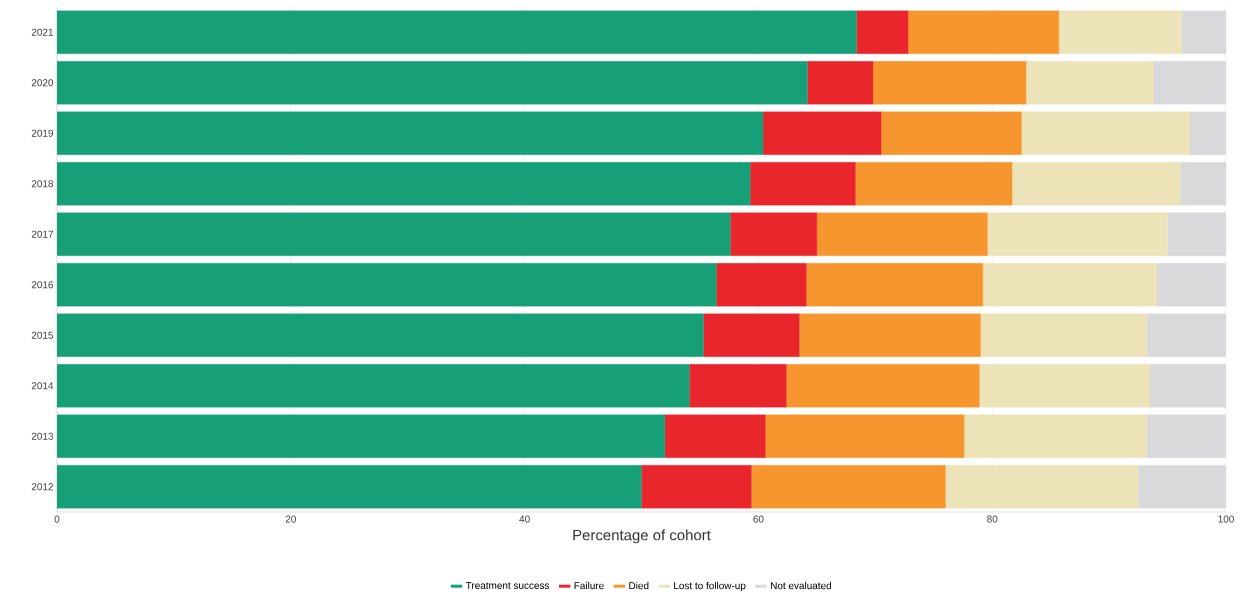 The height and width of the screenshot is (606, 1249). Describe the element at coordinates (42, 83) in the screenshot. I see `y-tick-label: 2020` at that location.